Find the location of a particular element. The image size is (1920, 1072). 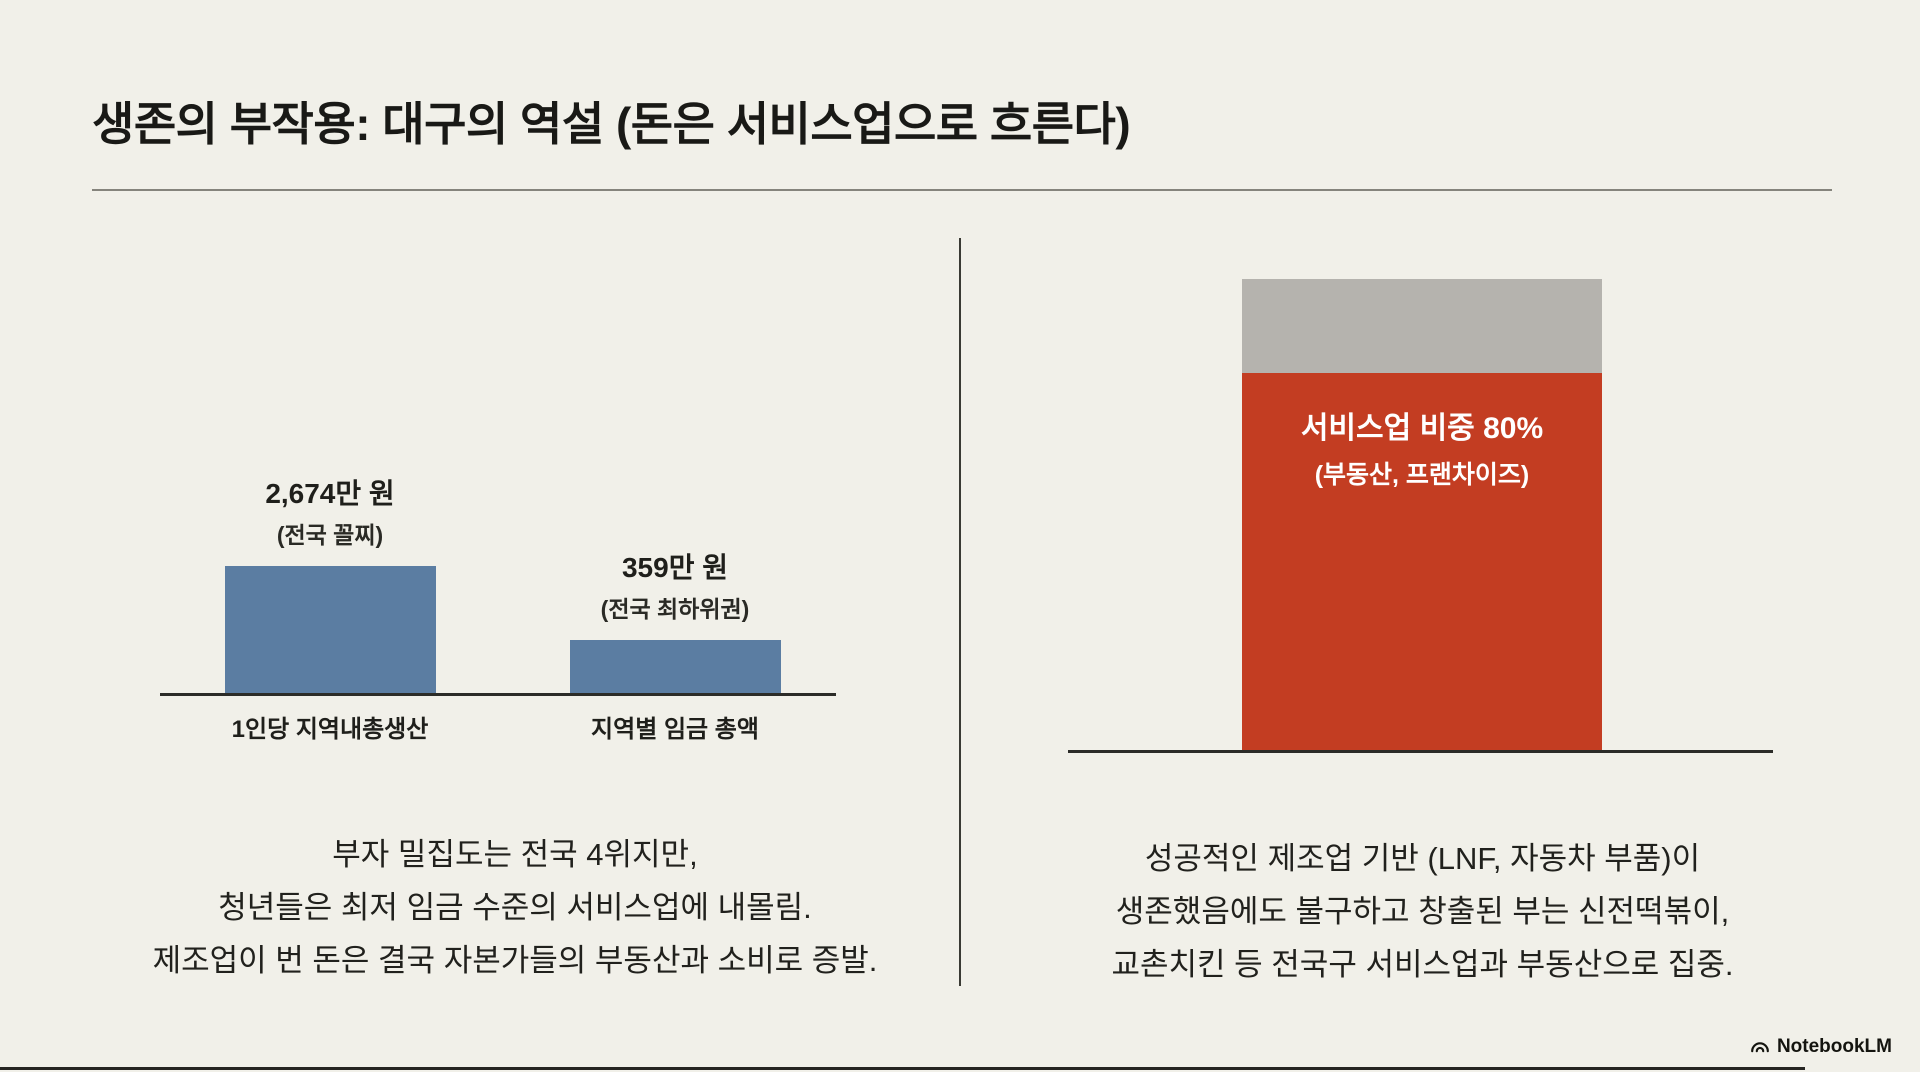

stacked-bar: 서비스업 비중 80% (부동산, 프랜차이즈) is located at coordinates (1422, 514).